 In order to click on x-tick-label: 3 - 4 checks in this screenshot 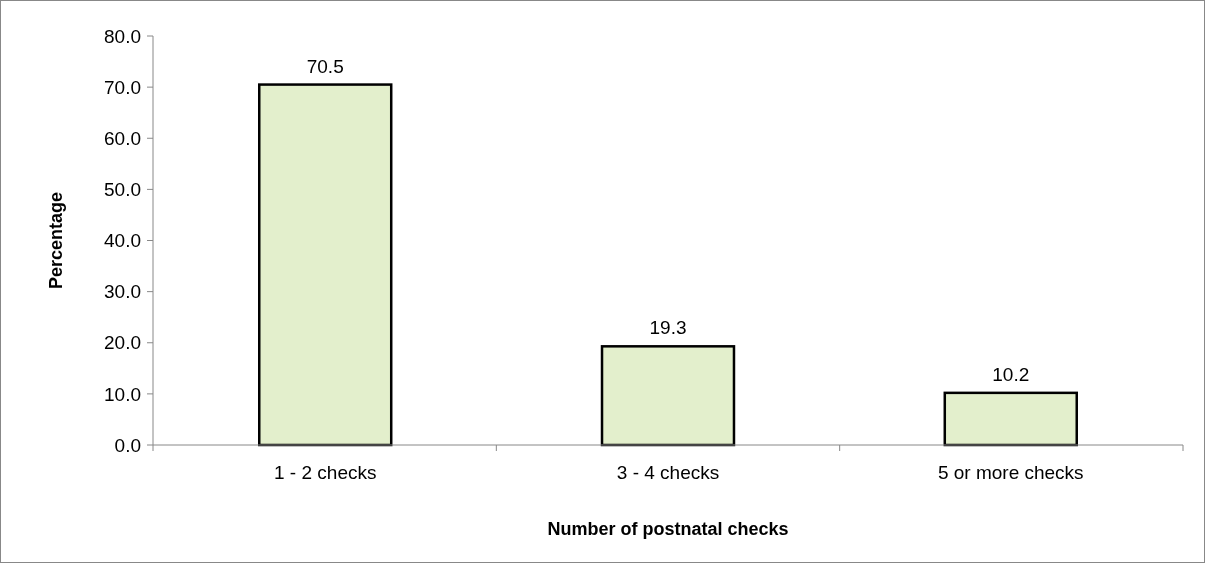, I will do `click(668, 472)`.